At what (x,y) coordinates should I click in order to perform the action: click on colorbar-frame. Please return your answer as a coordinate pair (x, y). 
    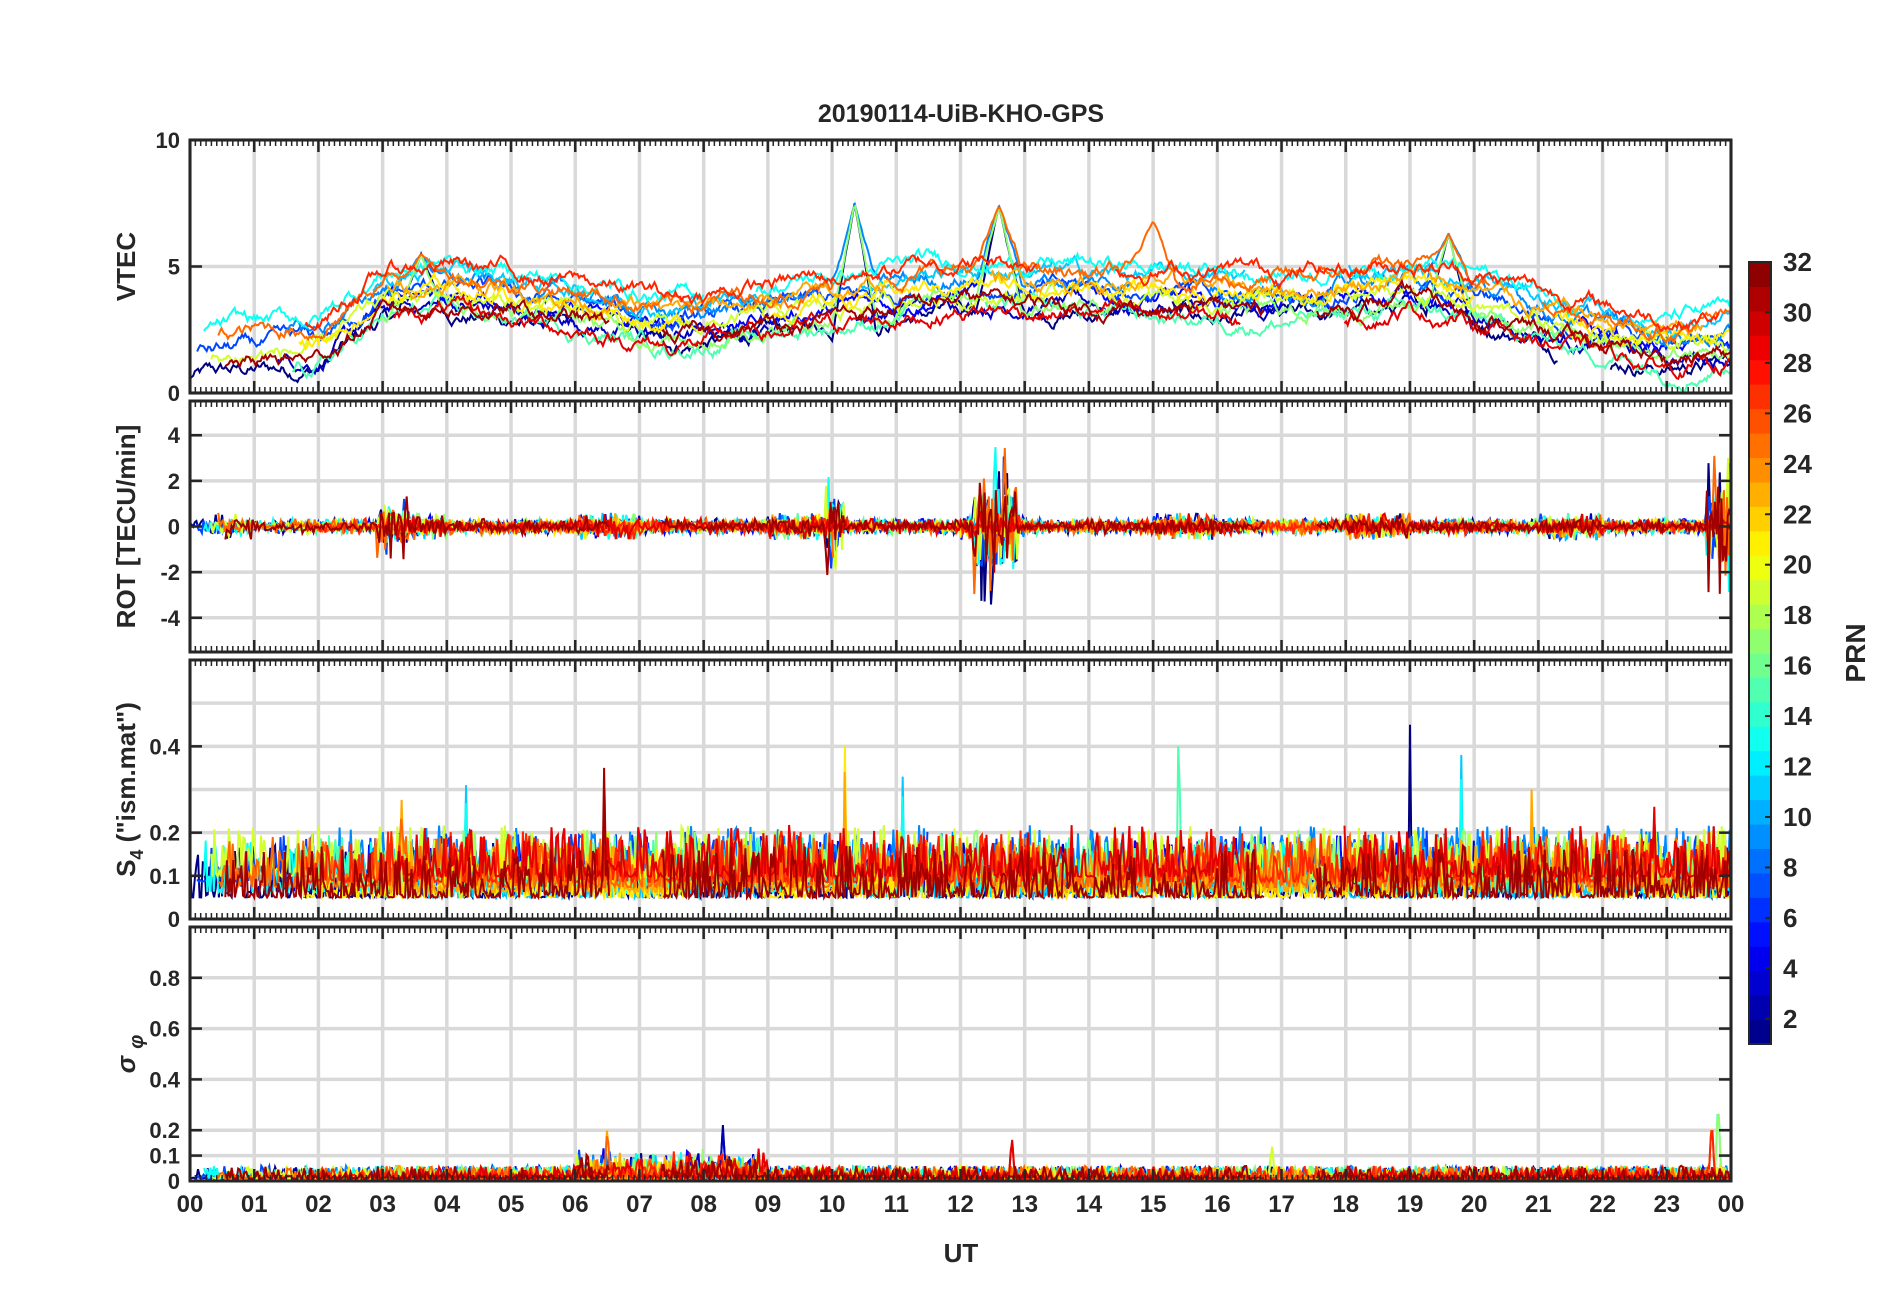
    Looking at the image, I should click on (1760, 653).